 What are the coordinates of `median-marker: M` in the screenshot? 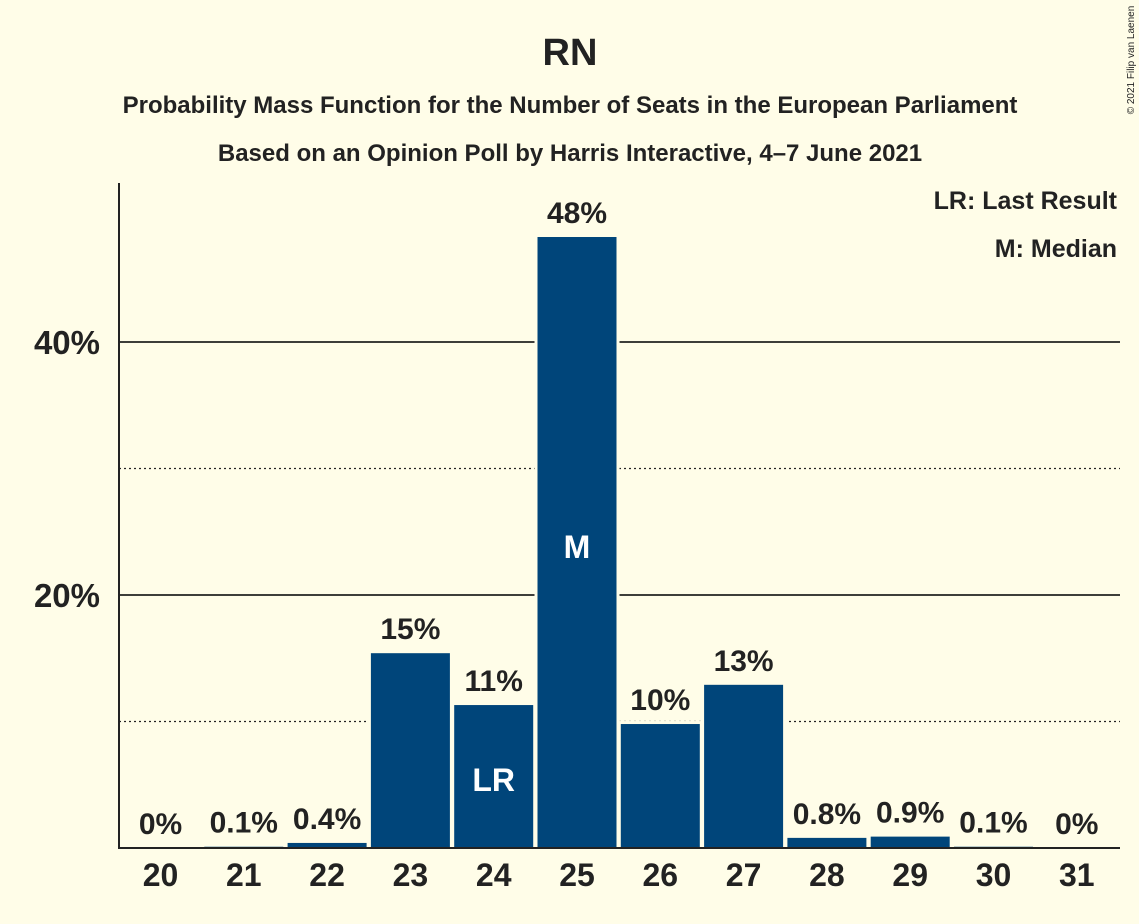 It's located at (577, 547).